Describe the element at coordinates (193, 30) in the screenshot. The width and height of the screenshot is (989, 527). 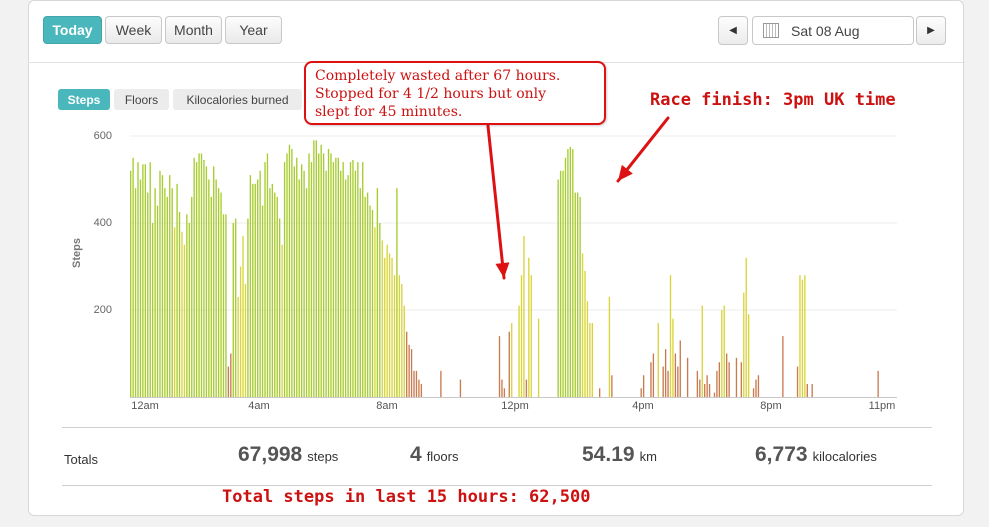
I see `period-month-button: Month` at that location.